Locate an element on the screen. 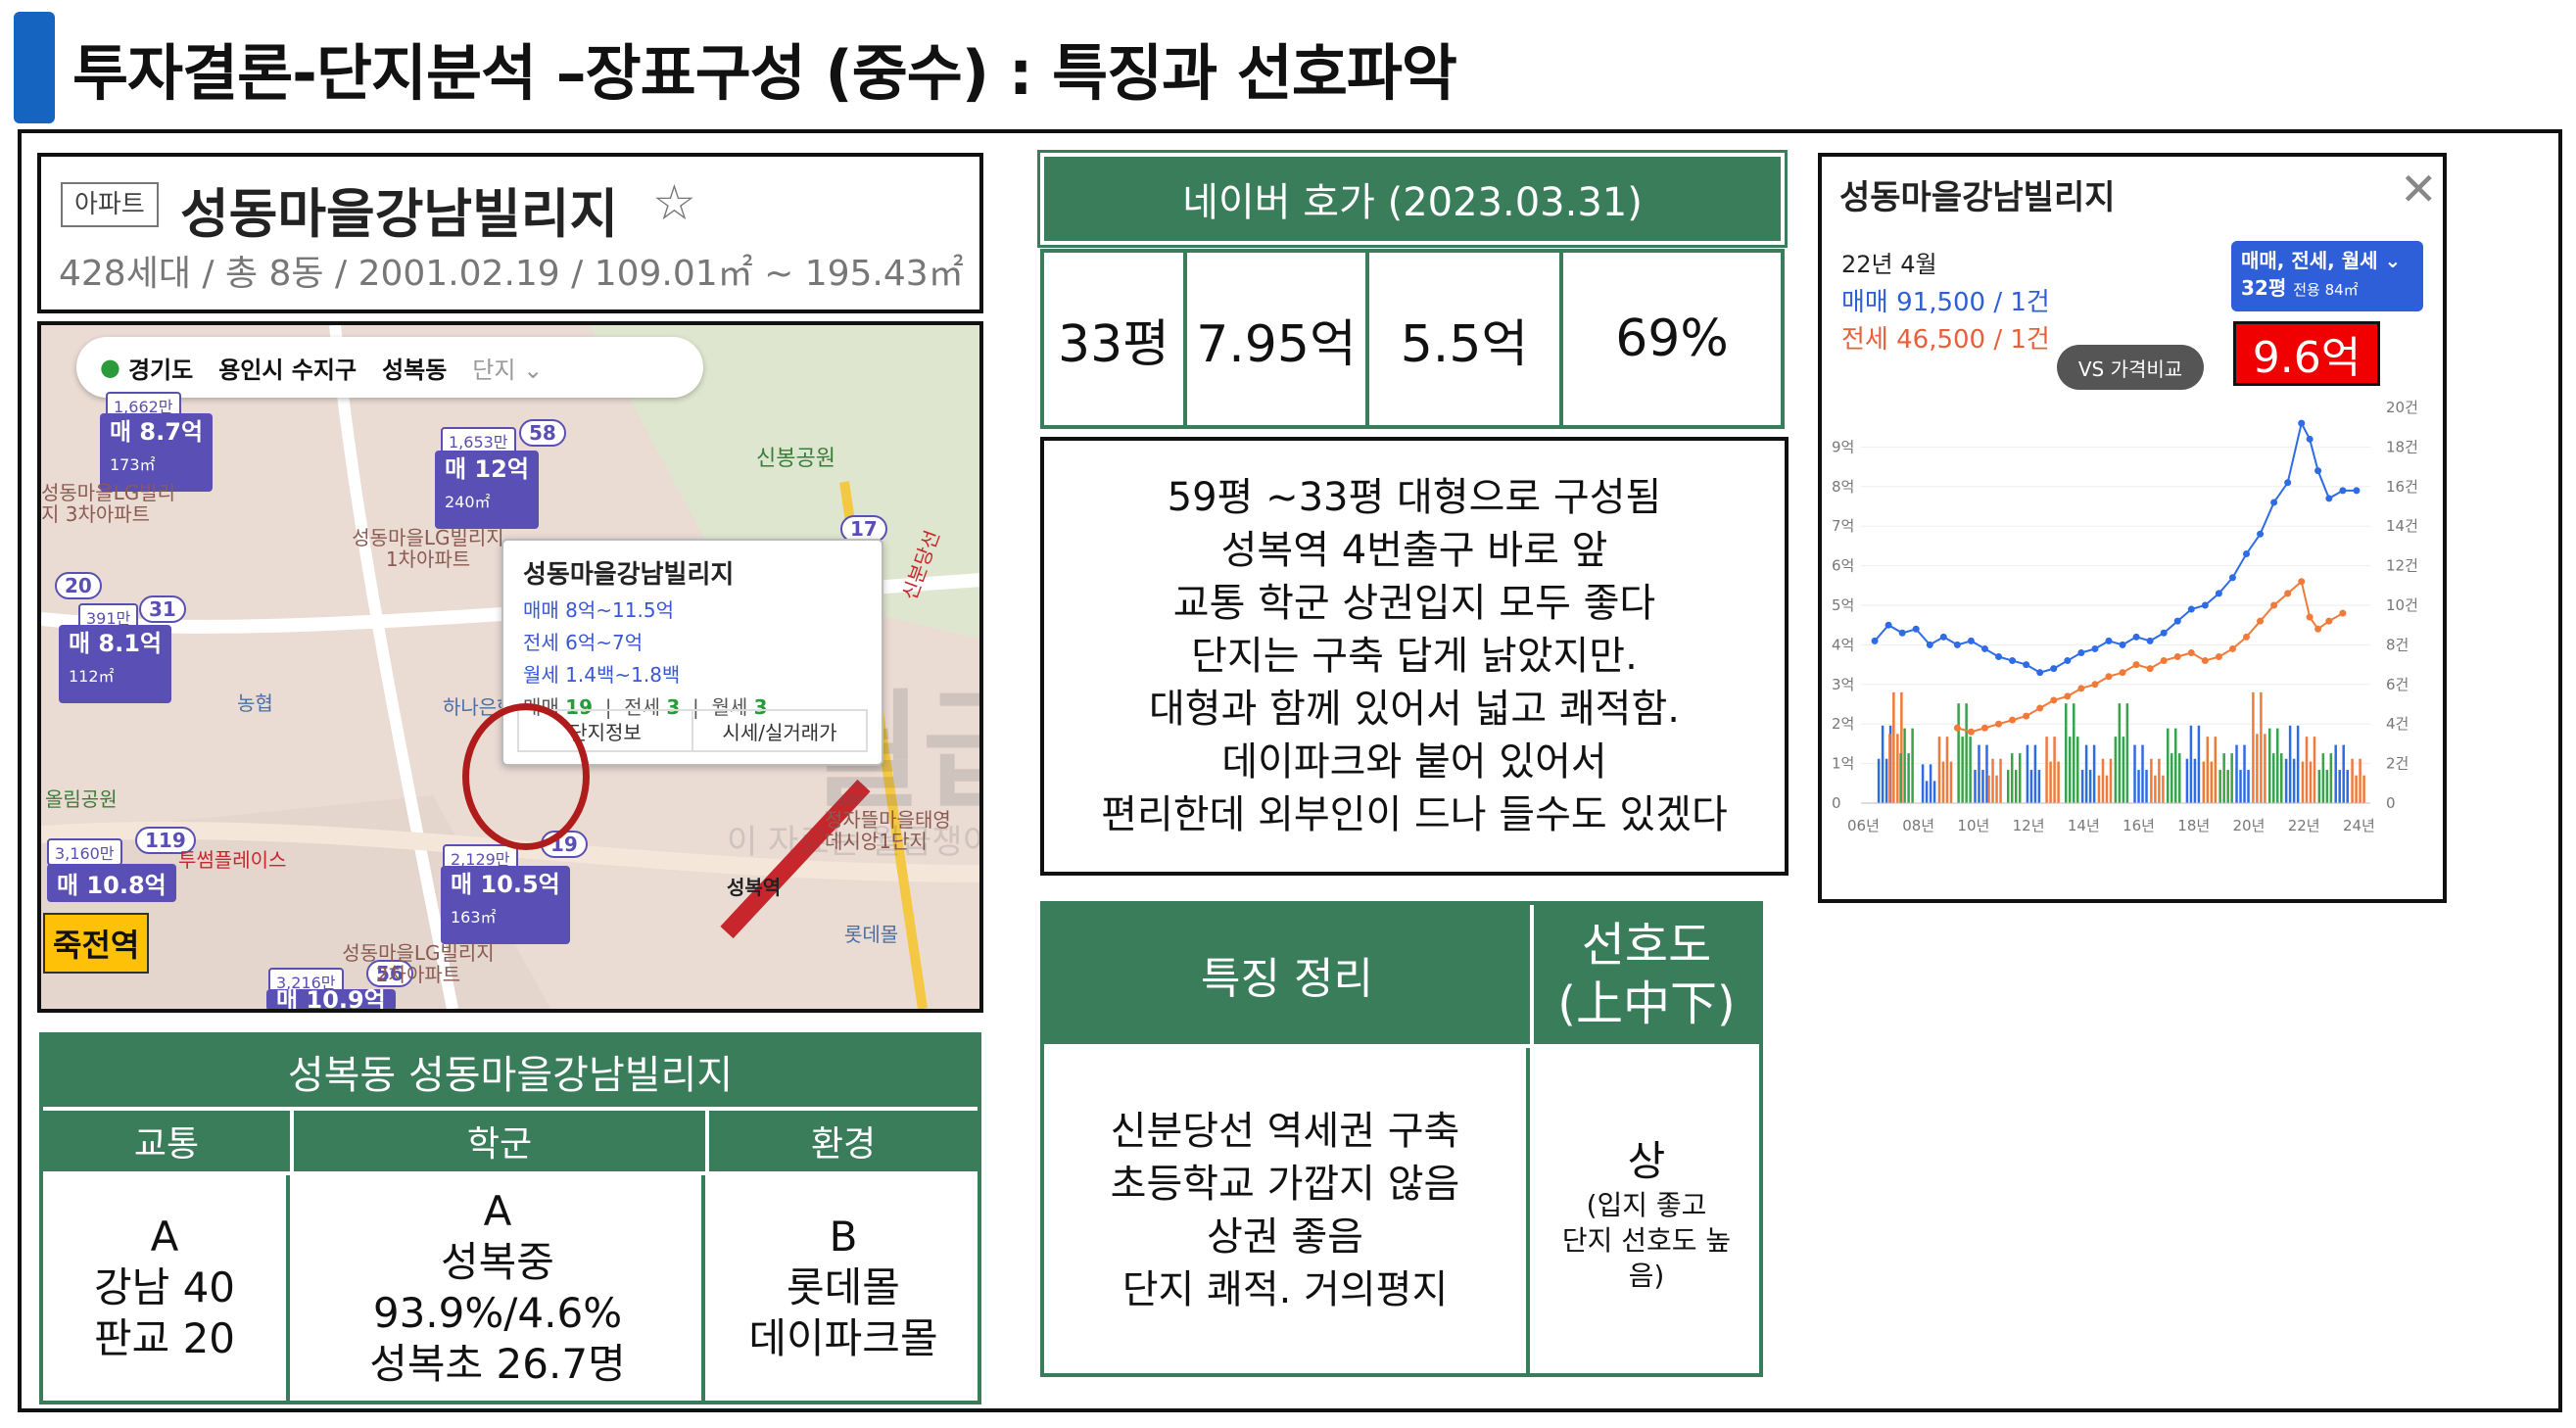 The width and height of the screenshot is (2576, 1428). place-label: 성복역 is located at coordinates (755, 887).